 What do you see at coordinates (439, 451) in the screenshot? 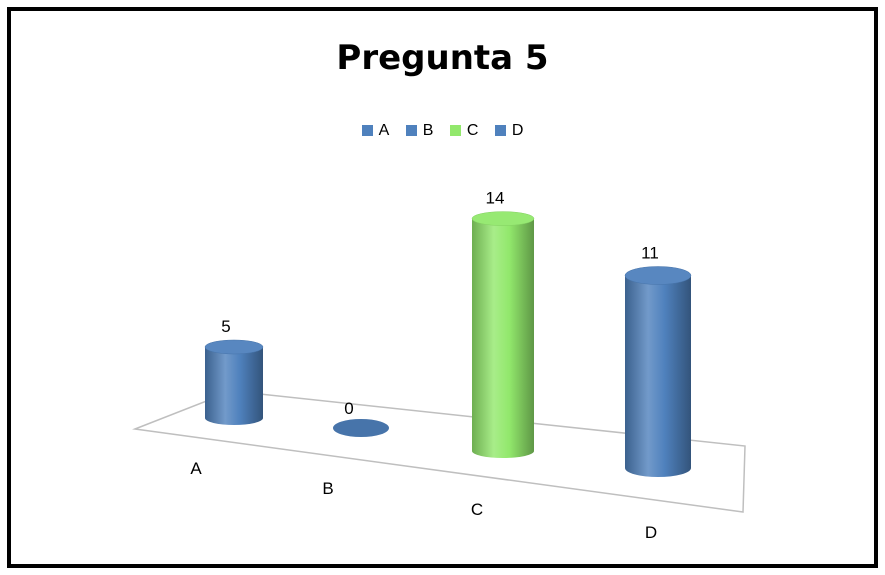
I see `chart-floor` at bounding box center [439, 451].